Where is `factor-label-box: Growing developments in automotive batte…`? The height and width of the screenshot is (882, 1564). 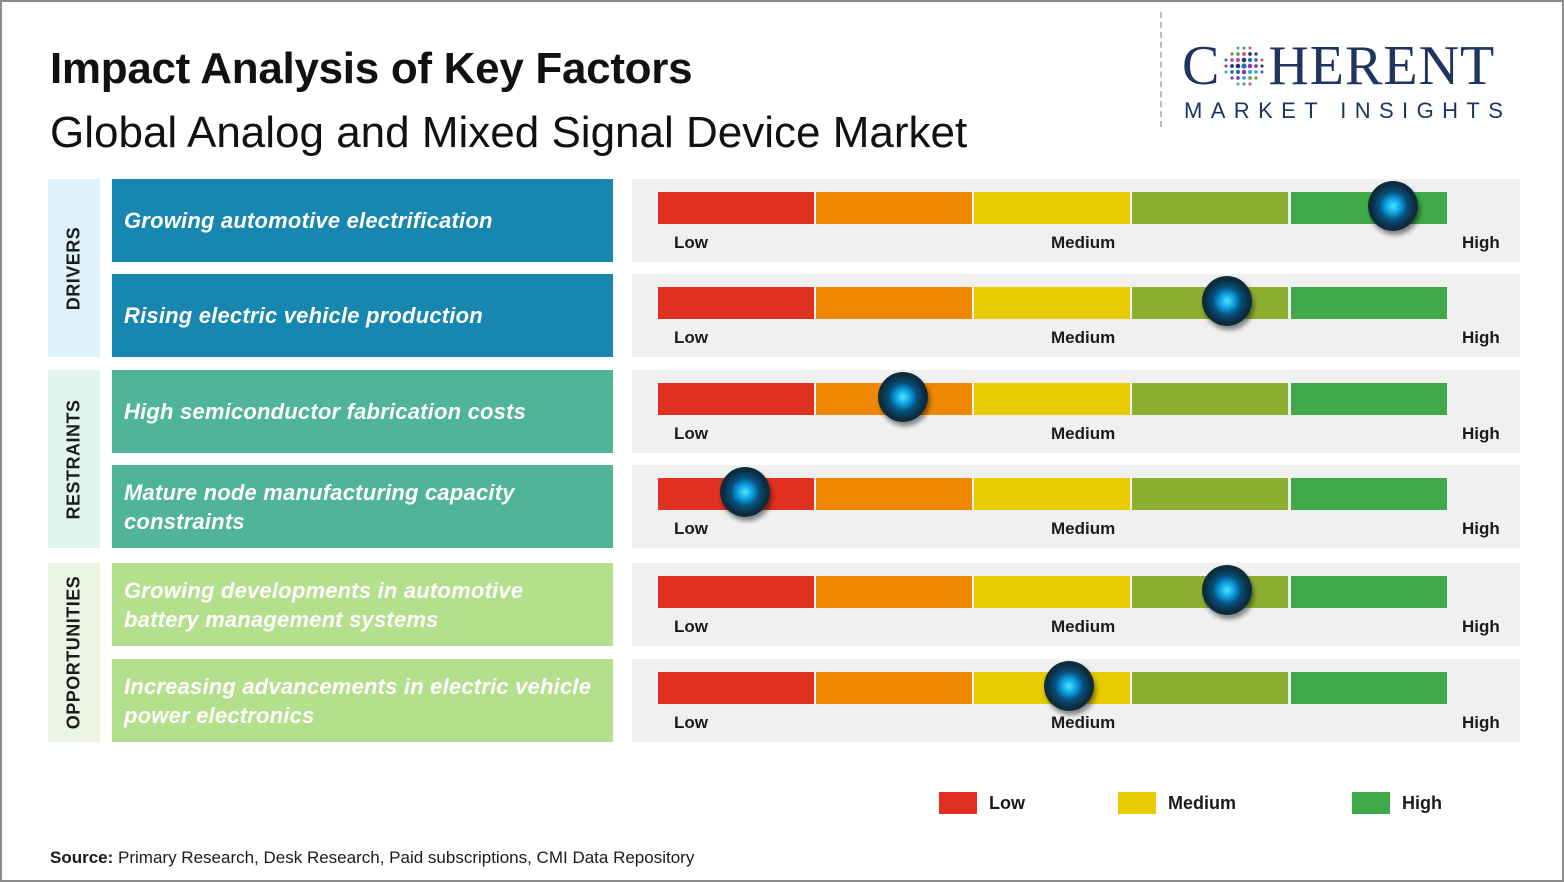
factor-label-box: Growing developments in automotive batte… is located at coordinates (362, 604).